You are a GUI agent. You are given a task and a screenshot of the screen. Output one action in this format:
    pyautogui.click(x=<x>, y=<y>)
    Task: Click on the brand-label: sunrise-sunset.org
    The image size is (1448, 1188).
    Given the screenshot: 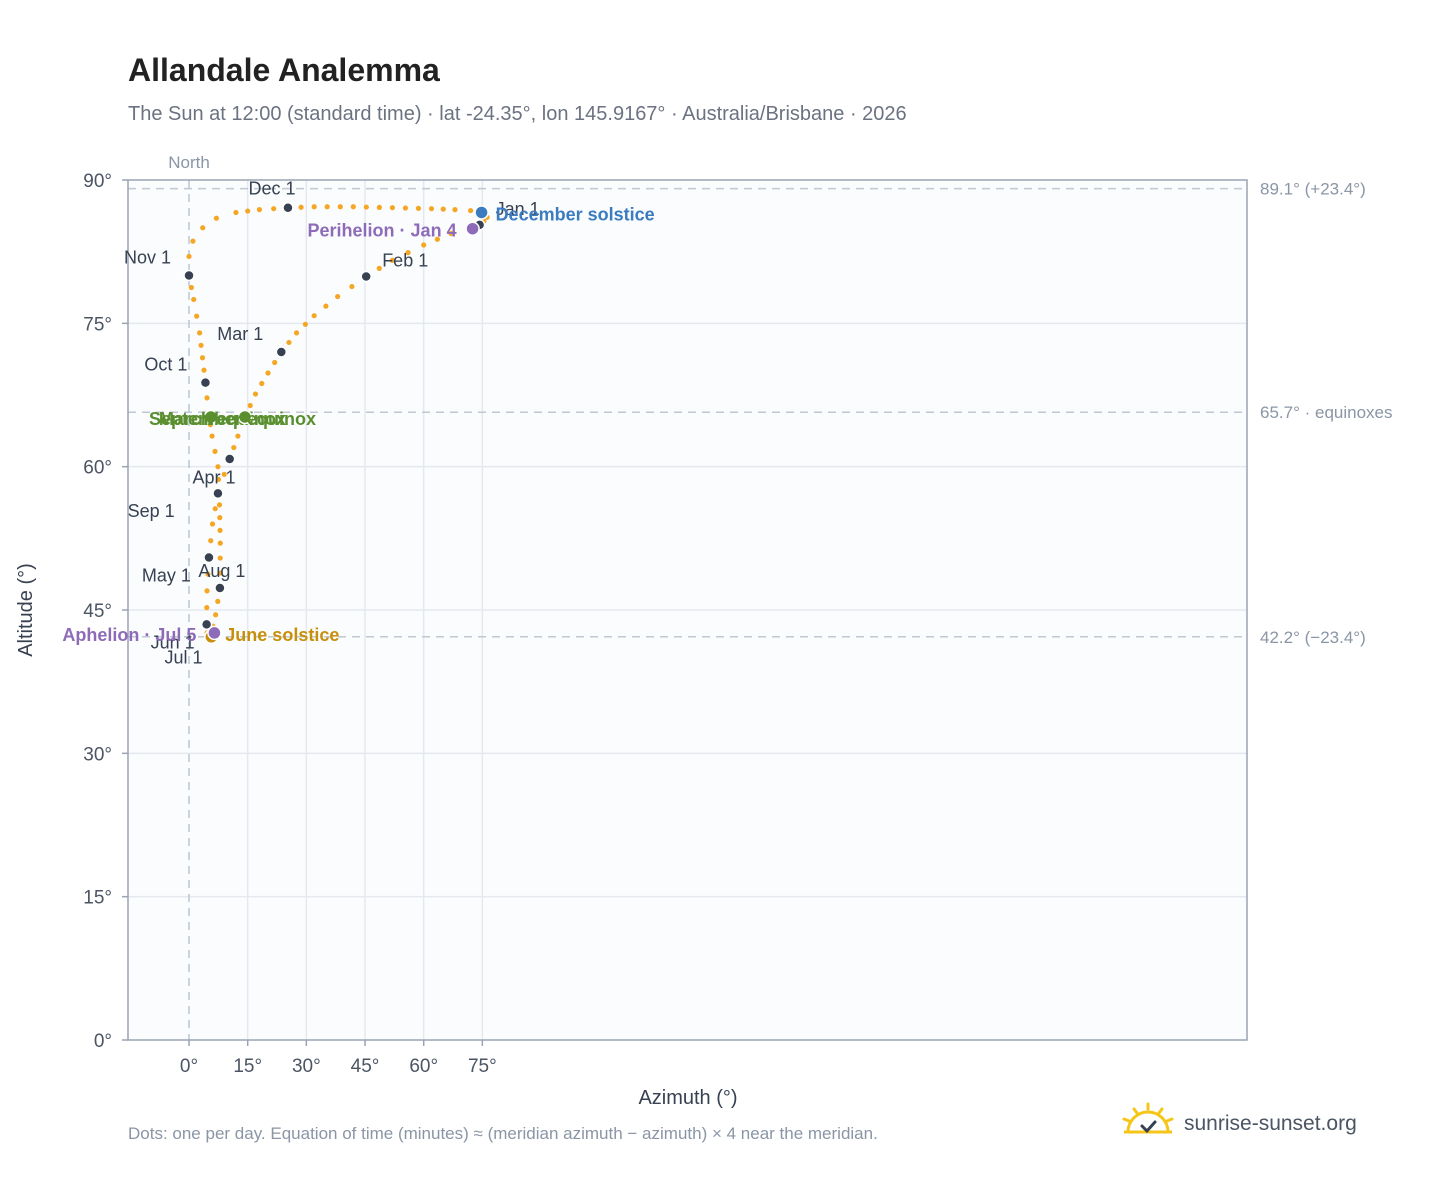 What is the action you would take?
    pyautogui.click(x=1270, y=1123)
    